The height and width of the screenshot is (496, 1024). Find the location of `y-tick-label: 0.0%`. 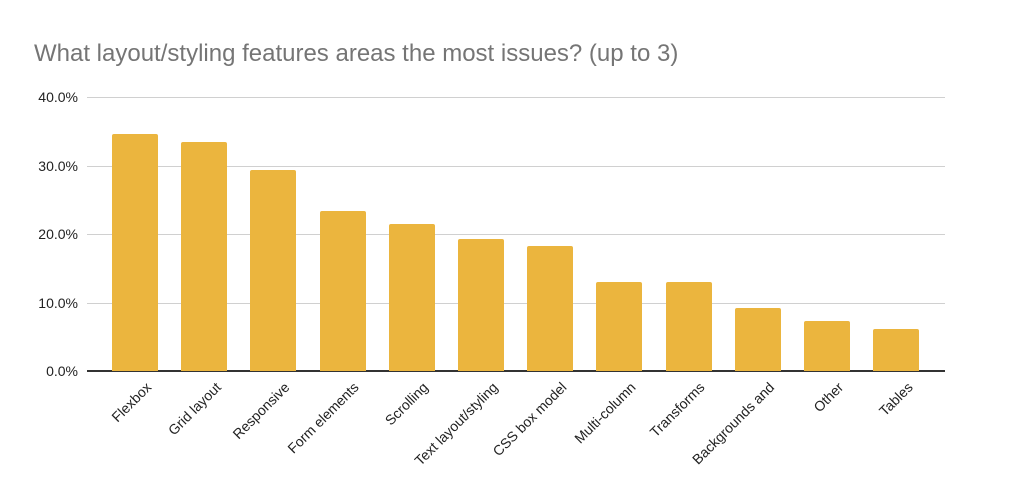

y-tick-label: 0.0% is located at coordinates (62, 371).